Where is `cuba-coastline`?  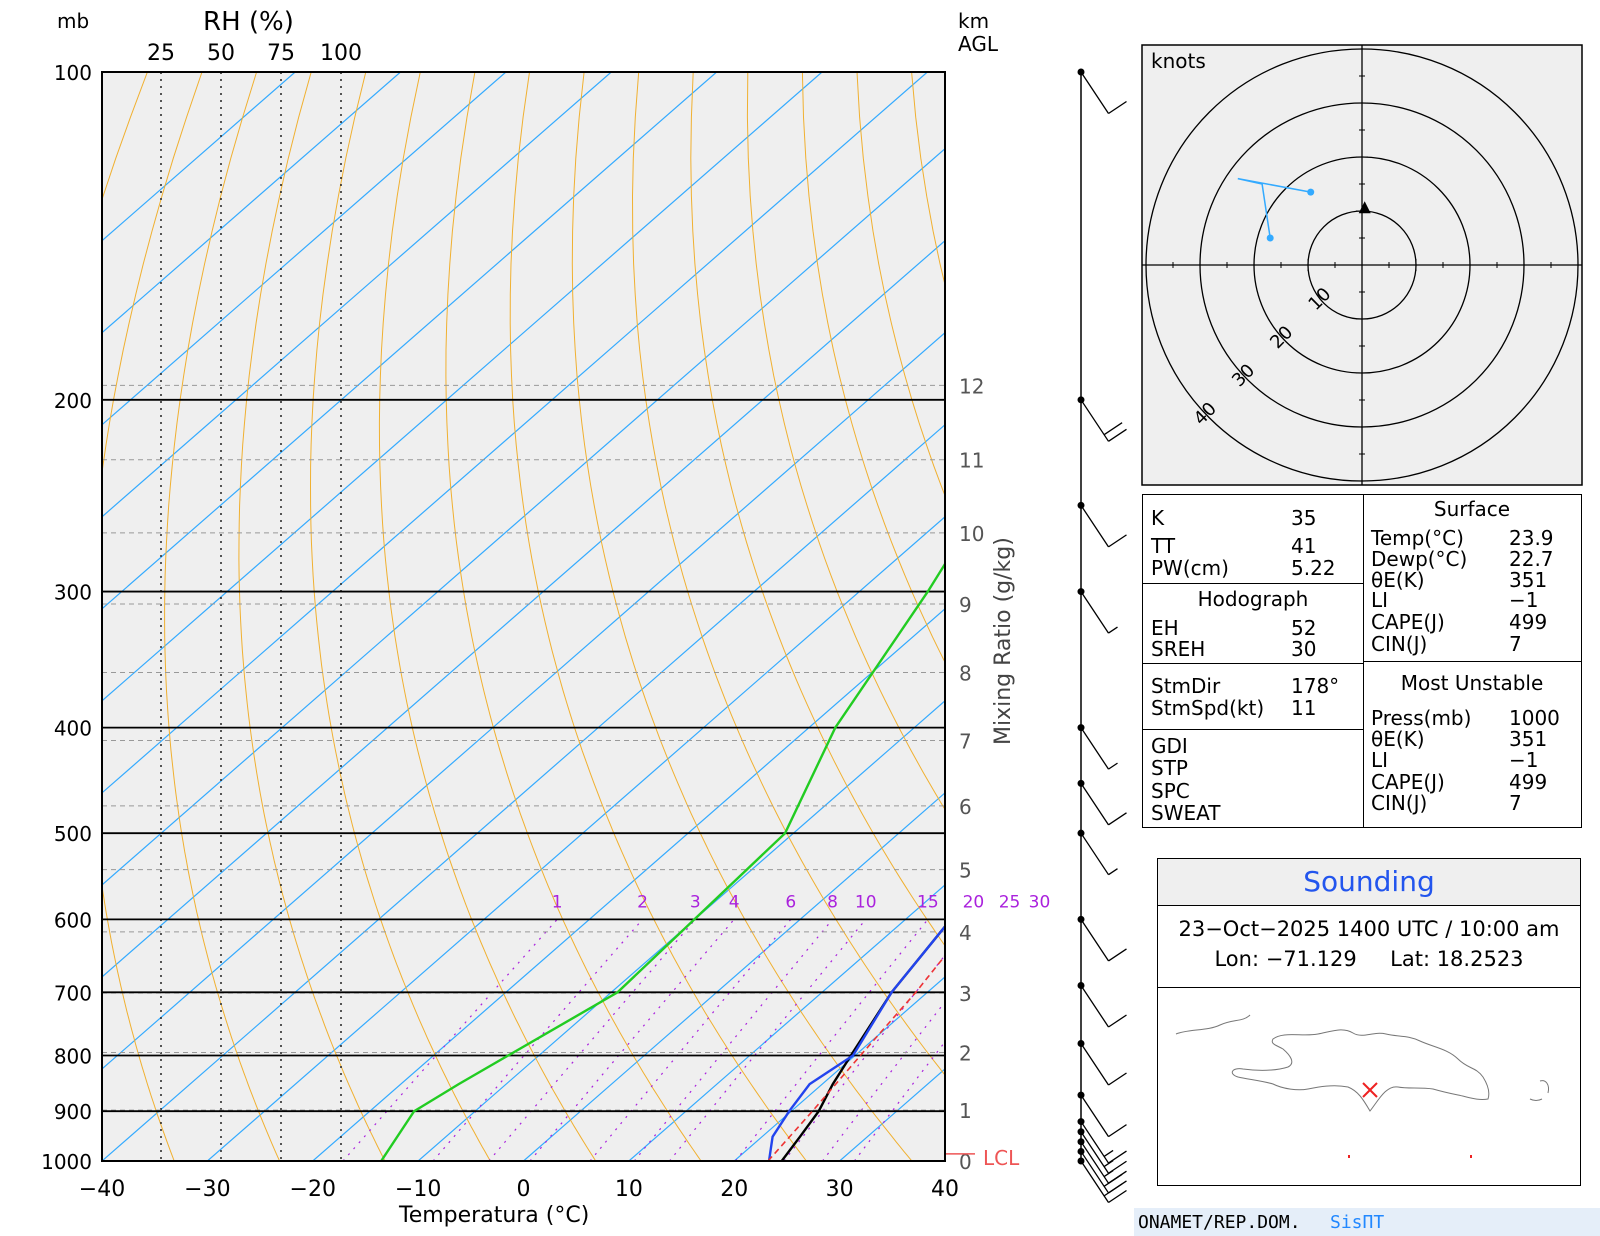
cuba-coastline is located at coordinates (1213, 1024).